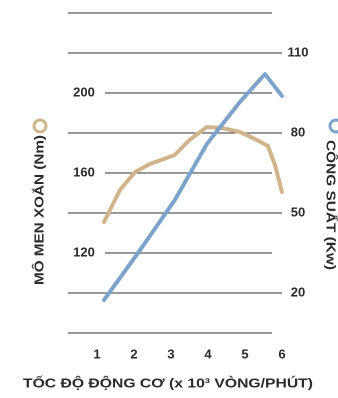  I want to click on y2-tick-label: 20, so click(298, 291).